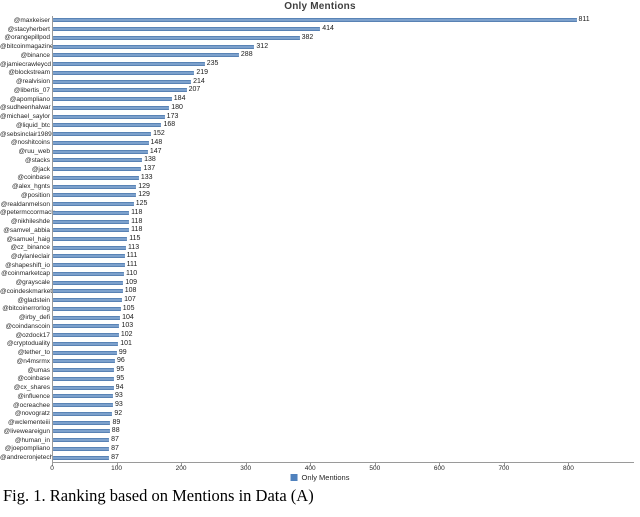 This screenshot has height=517, width=640. Describe the element at coordinates (199, 81) in the screenshot. I see `value-label: 214` at that location.